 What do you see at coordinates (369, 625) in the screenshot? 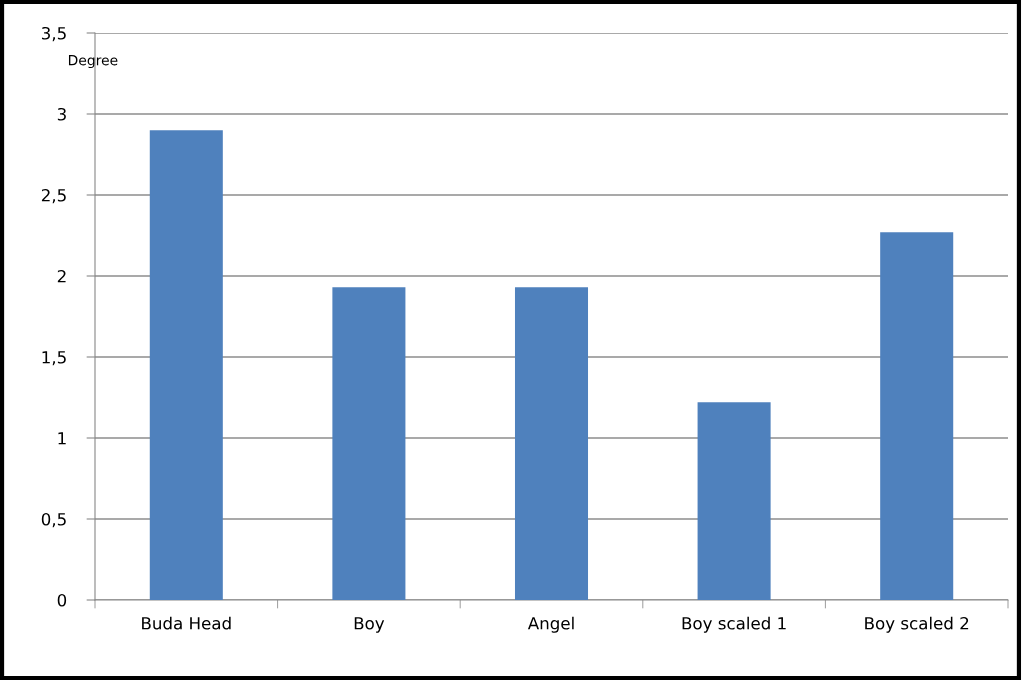
I see `x-tick-label: Boy` at bounding box center [369, 625].